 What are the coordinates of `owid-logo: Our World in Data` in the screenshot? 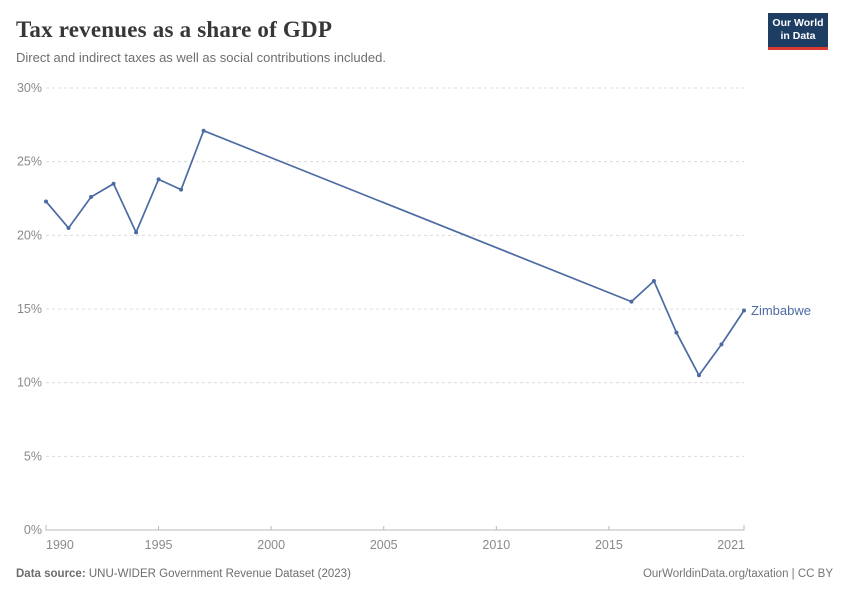 It's located at (798, 31).